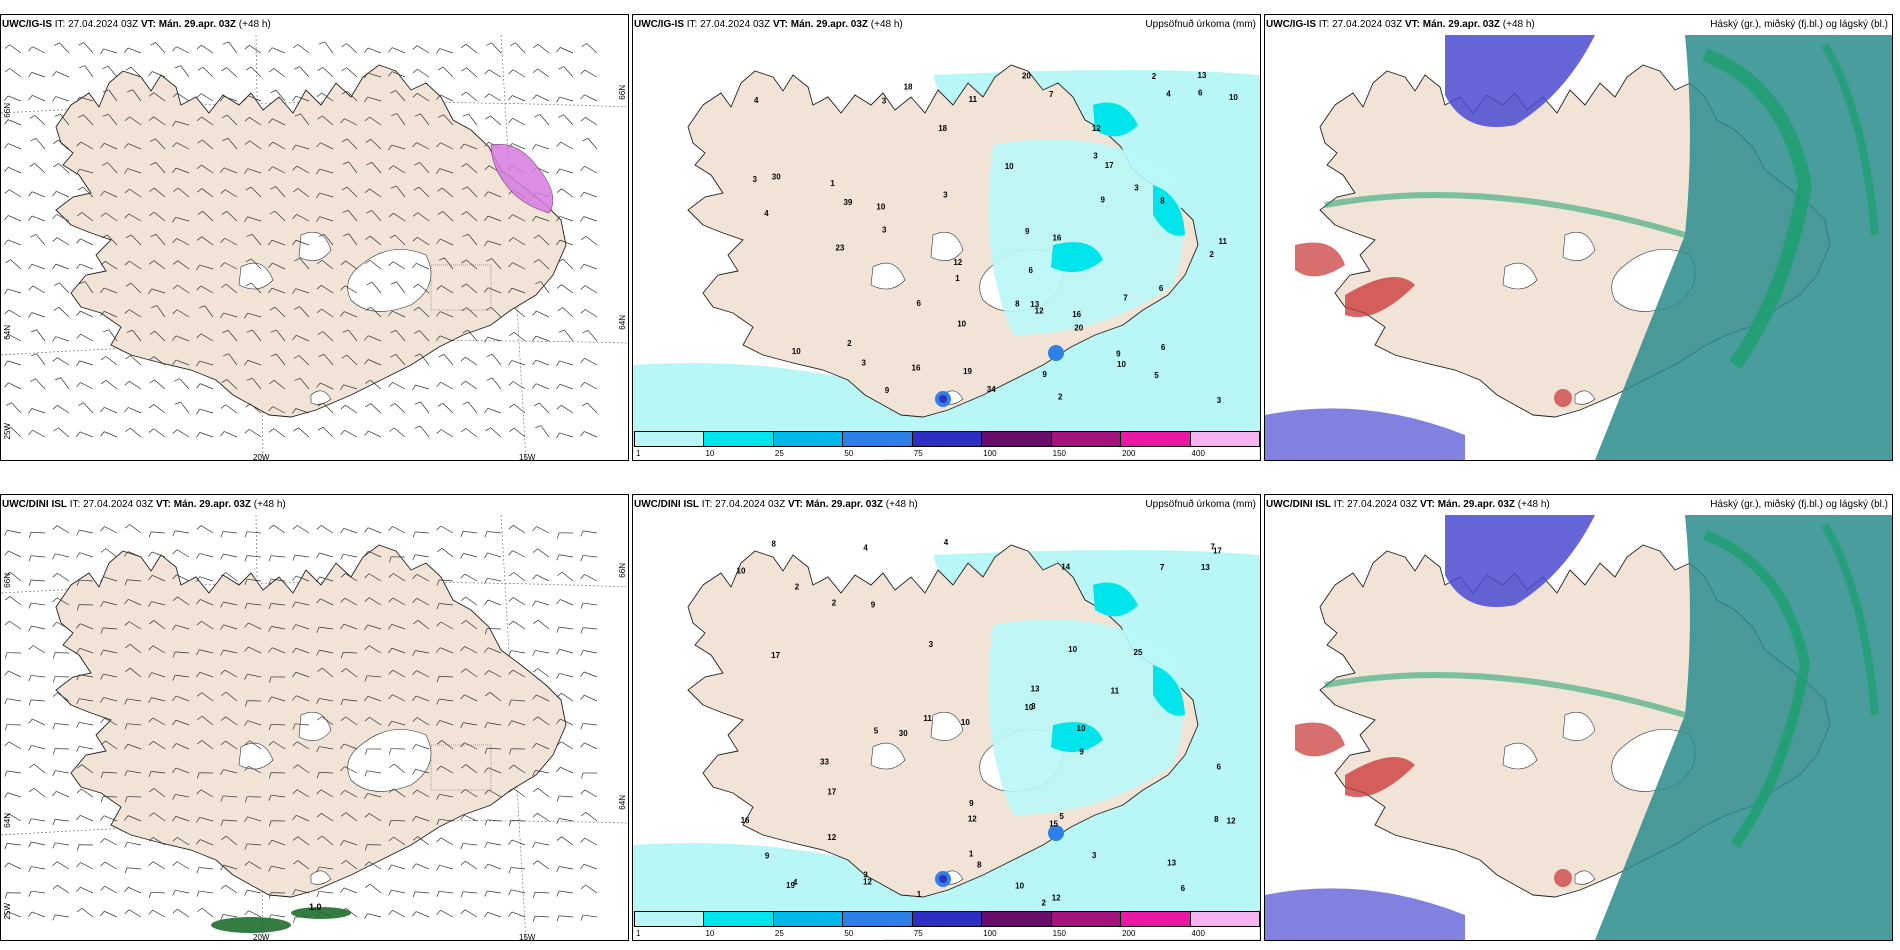 The image size is (1900, 950). I want to click on colorbar-label: 200, so click(1129, 933).